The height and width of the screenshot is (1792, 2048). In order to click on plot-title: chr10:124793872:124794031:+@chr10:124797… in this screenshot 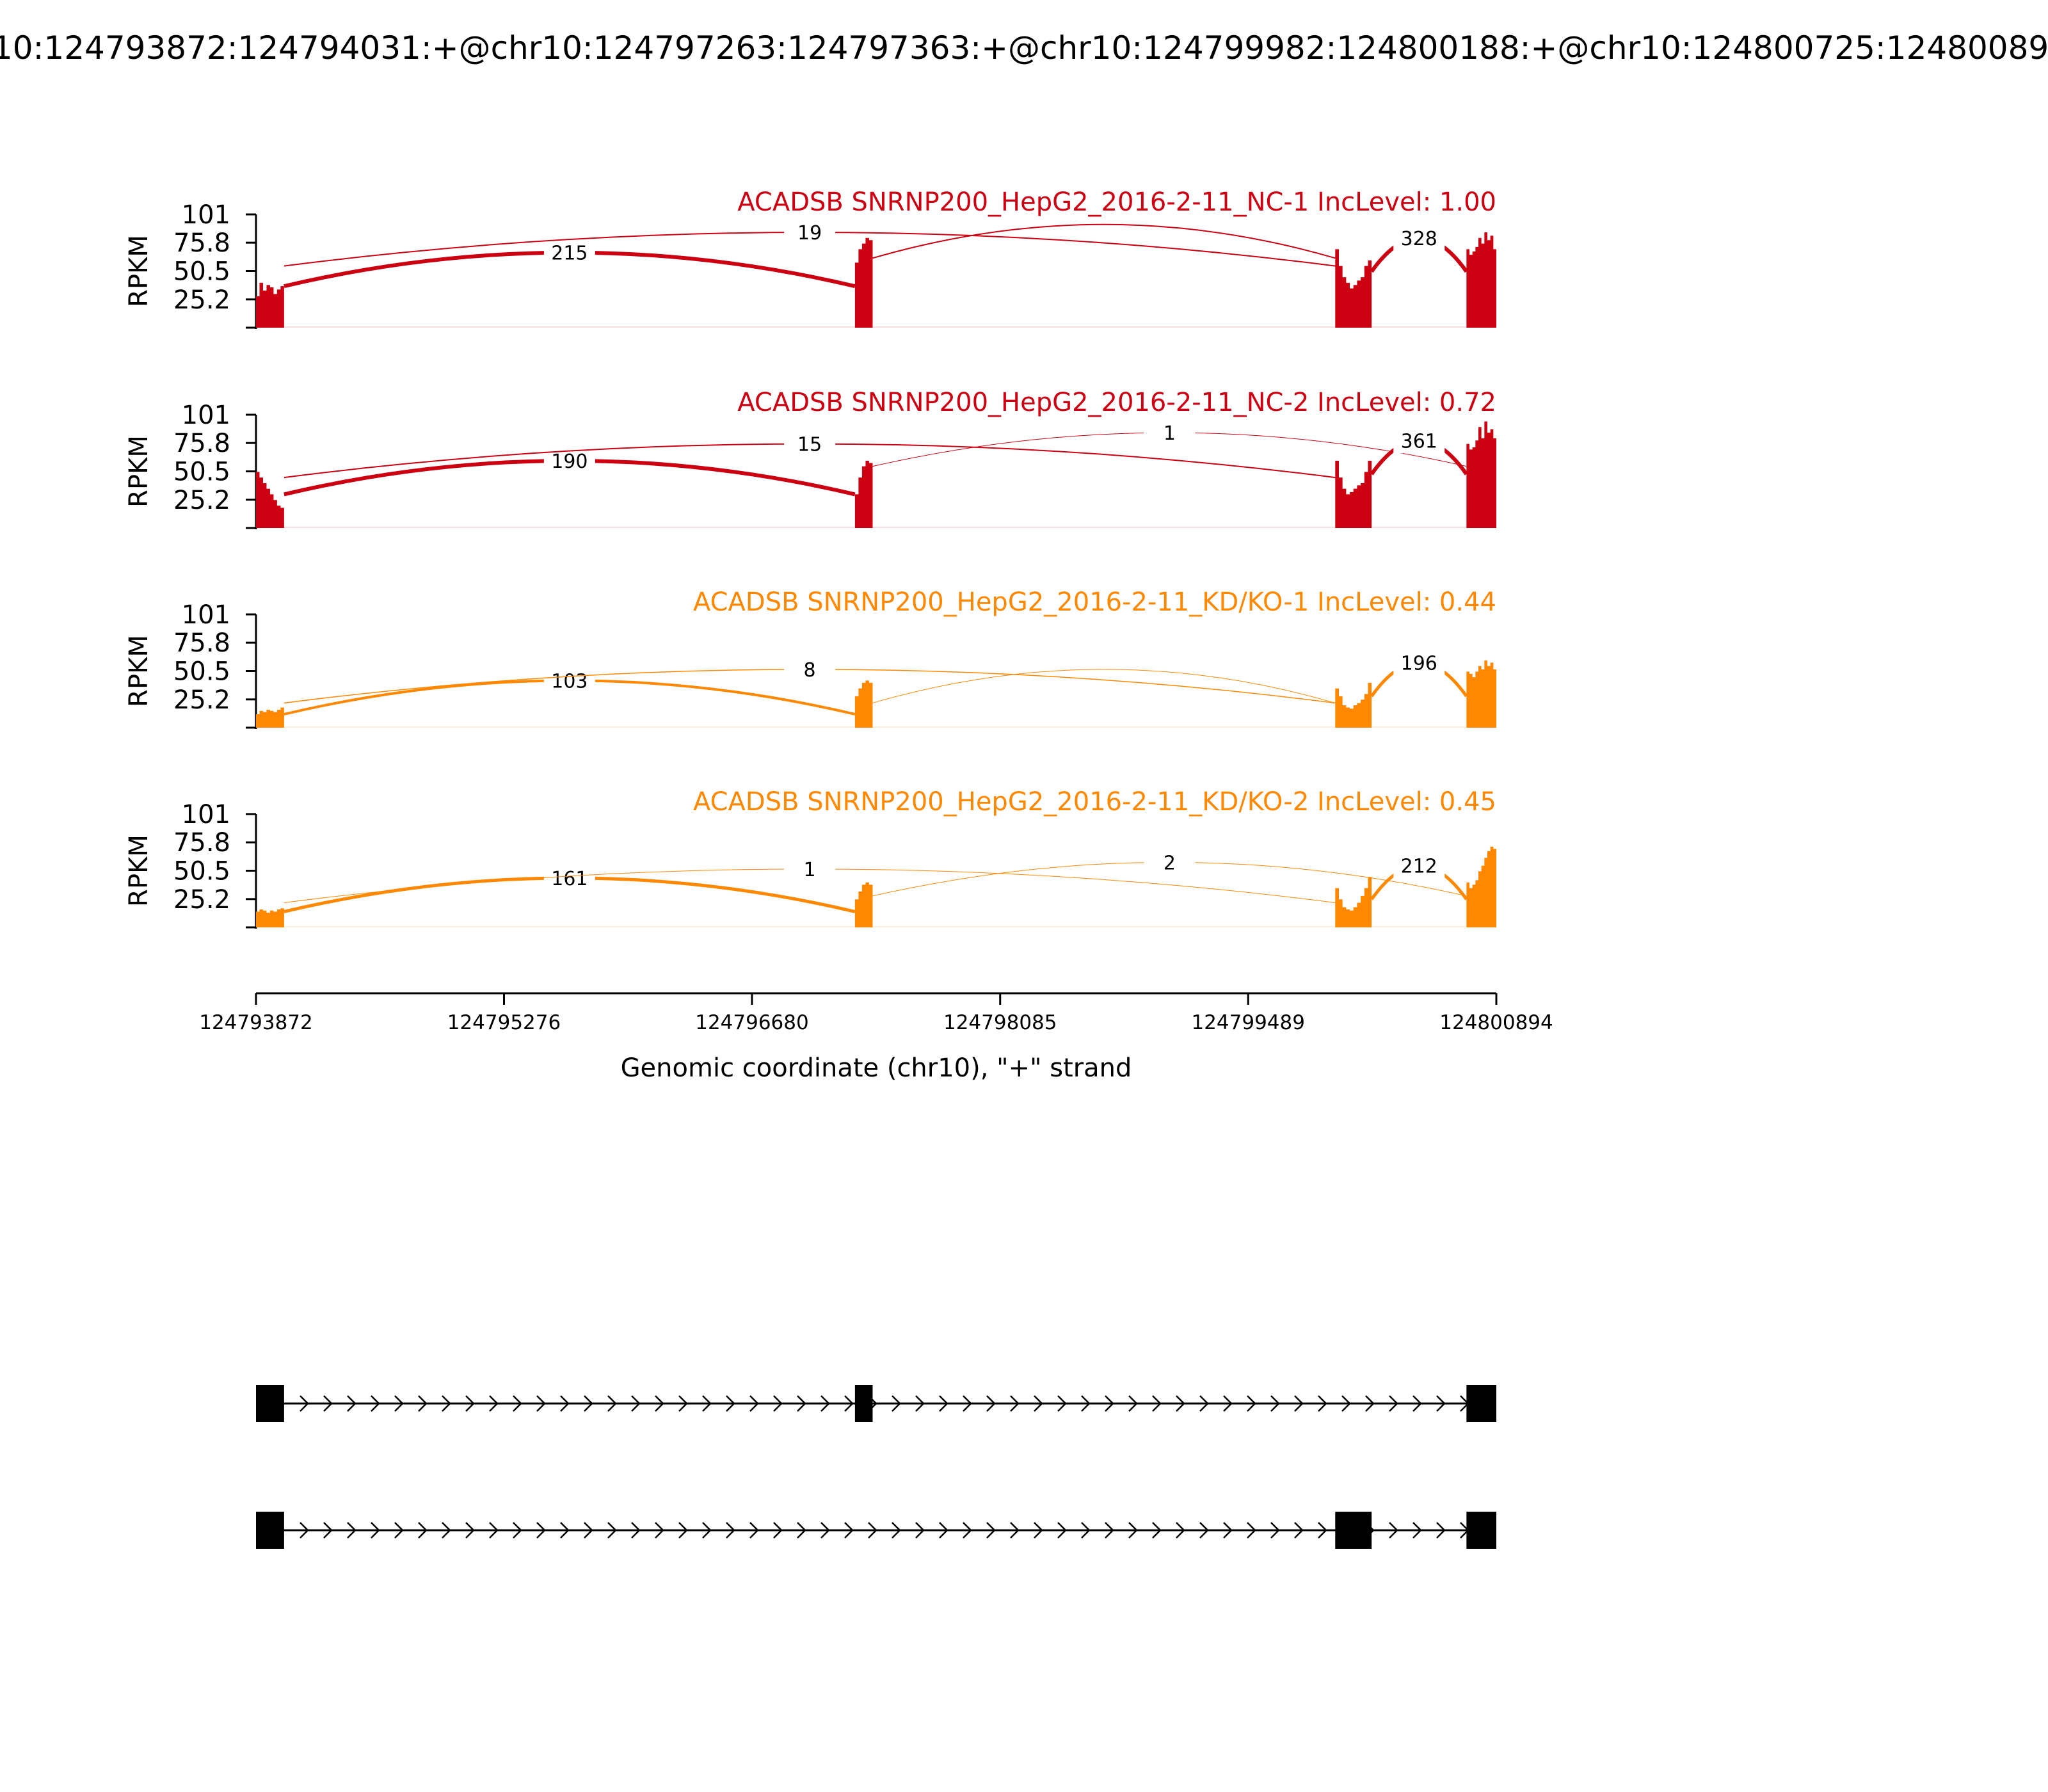, I will do `click(1024, 48)`.